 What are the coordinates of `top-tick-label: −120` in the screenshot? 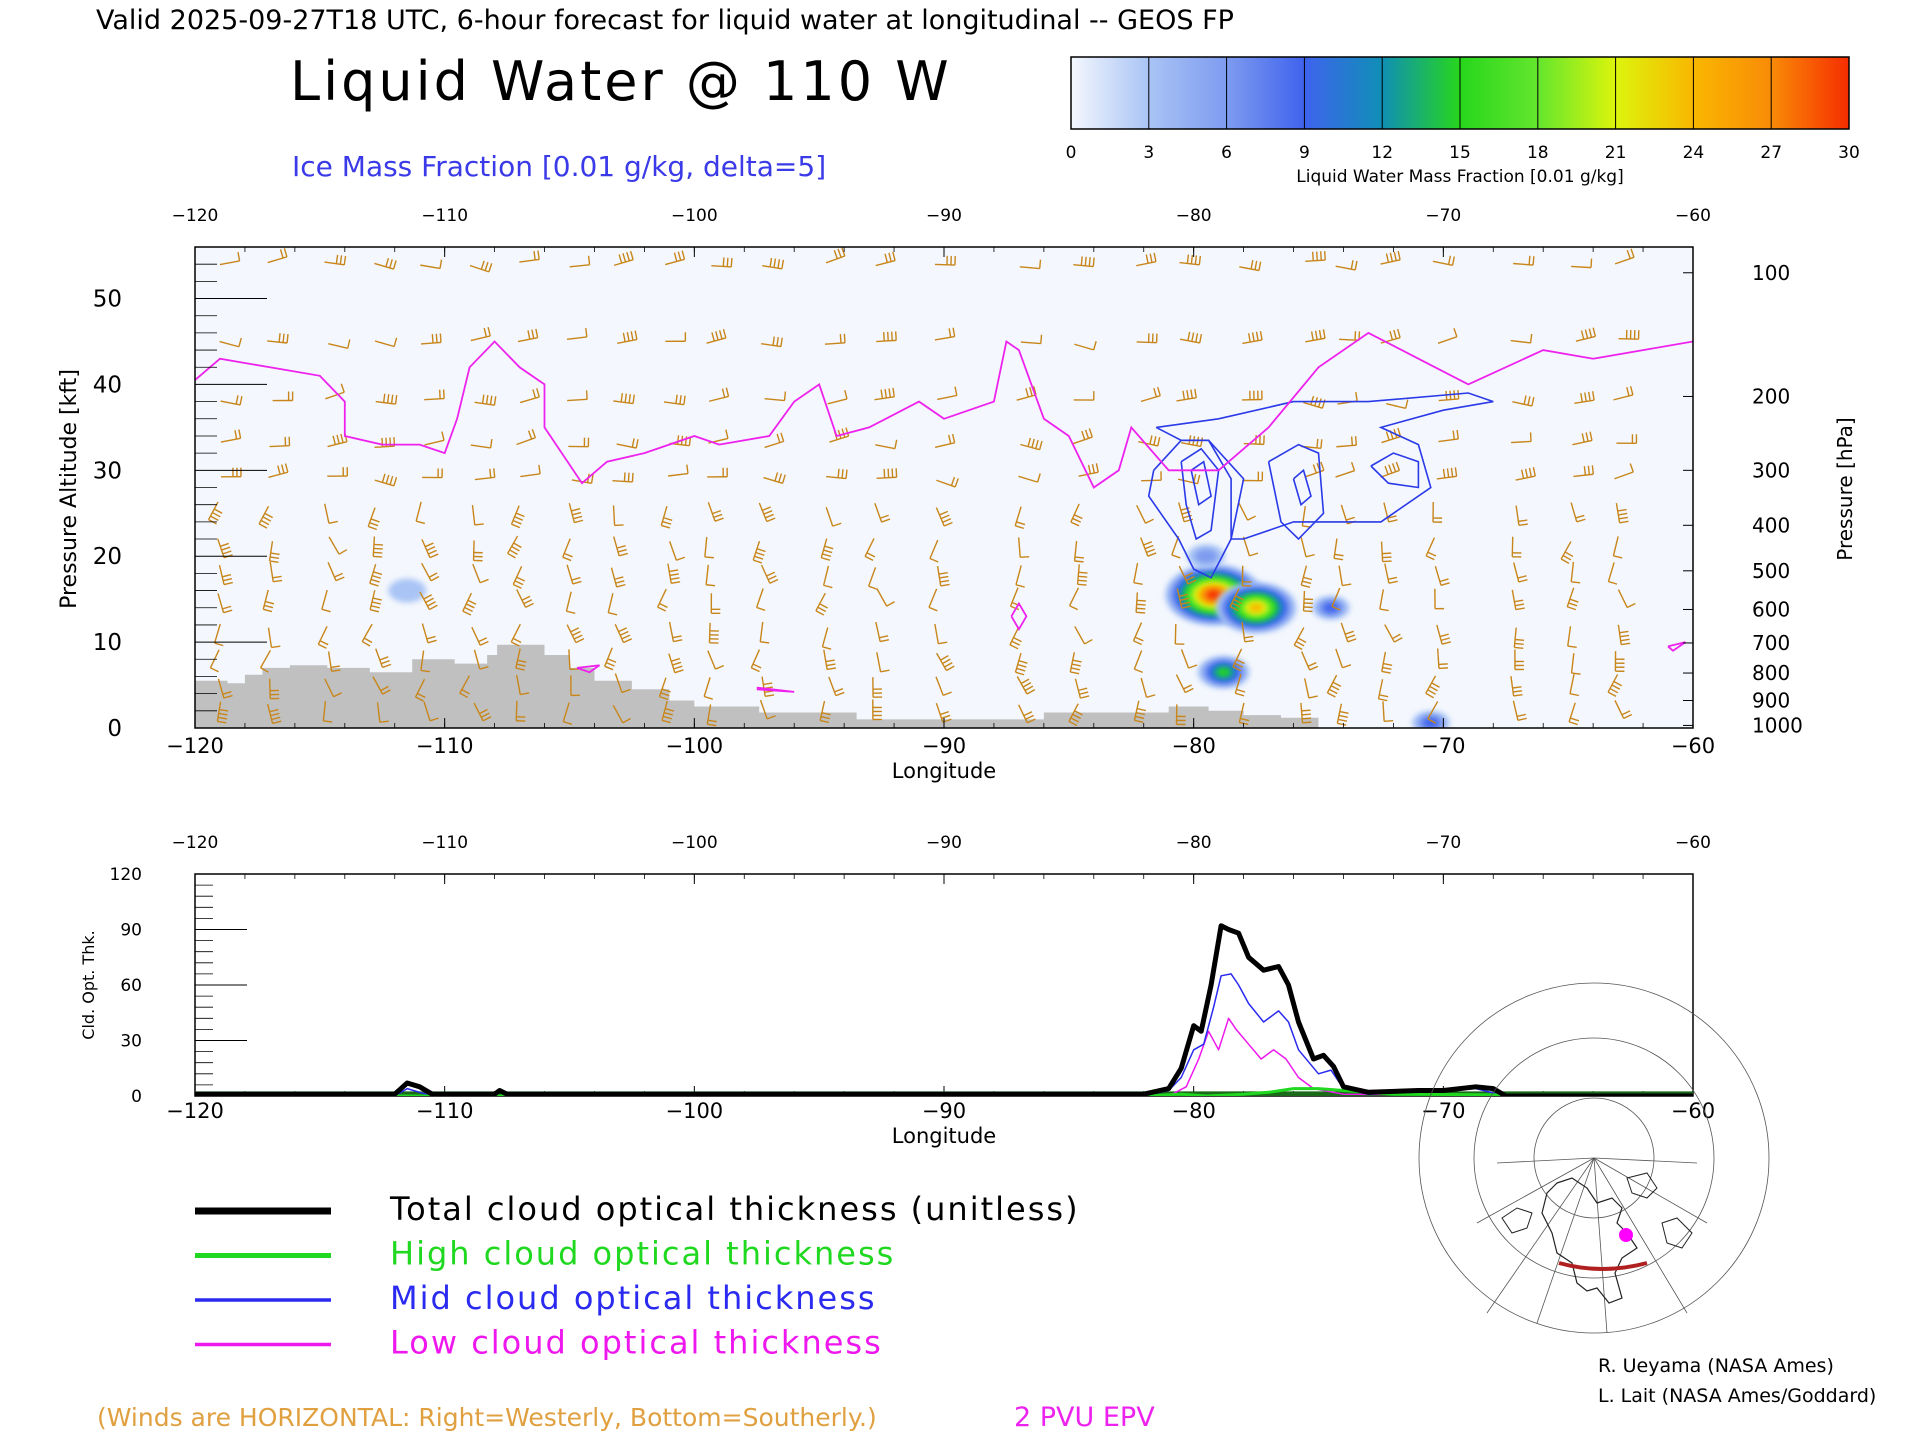 It's located at (195, 843).